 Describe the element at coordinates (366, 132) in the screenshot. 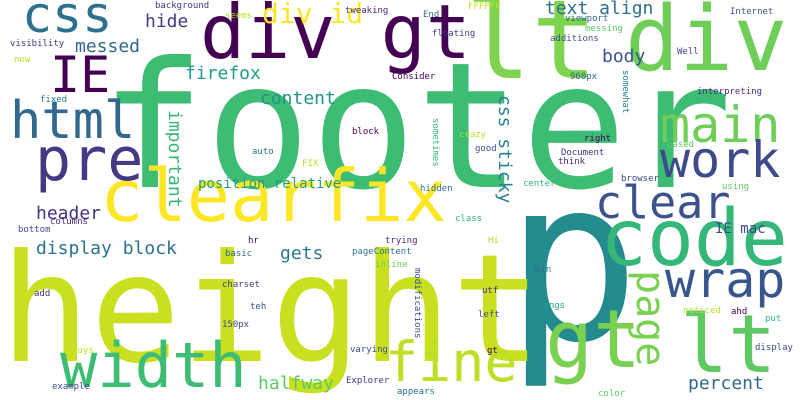

I see `cloud-word: block` at that location.